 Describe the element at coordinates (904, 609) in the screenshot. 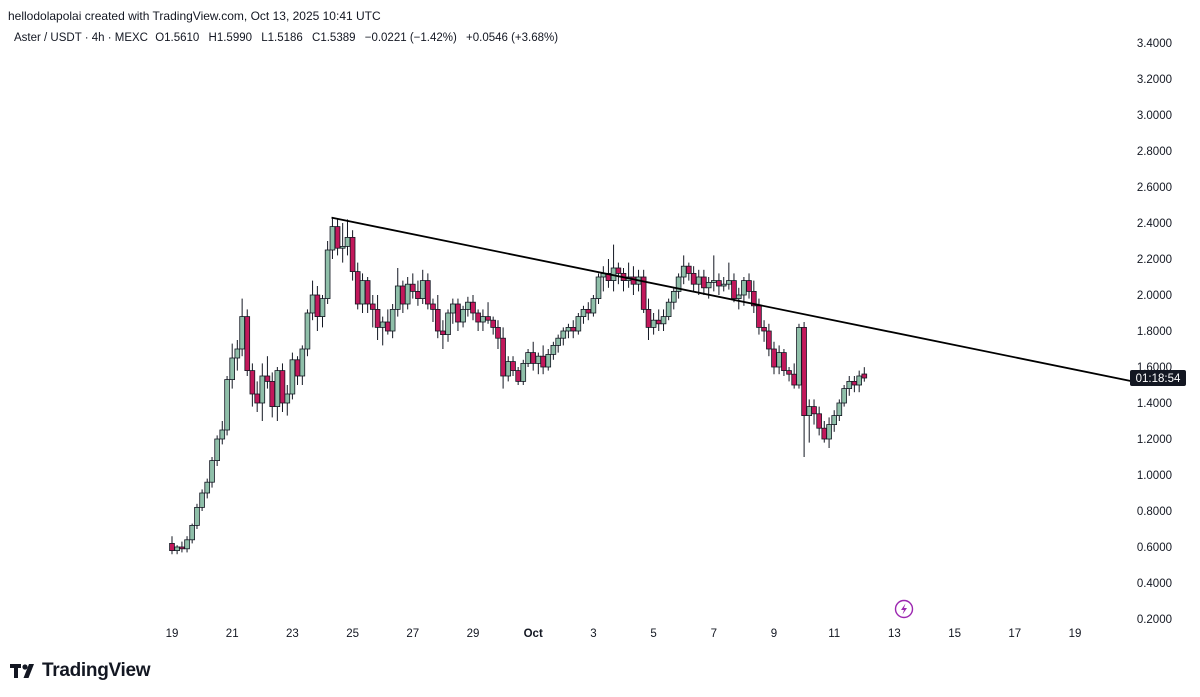

I see `lightning-icon` at that location.